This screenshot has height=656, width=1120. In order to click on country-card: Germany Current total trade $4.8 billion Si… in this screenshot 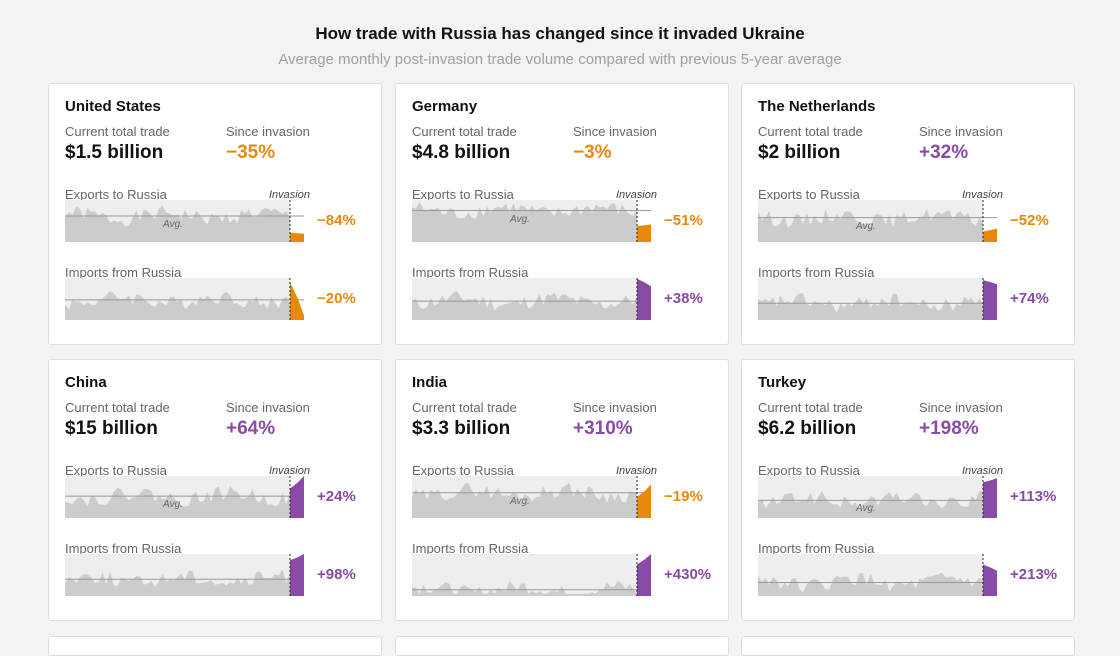, I will do `click(562, 214)`.